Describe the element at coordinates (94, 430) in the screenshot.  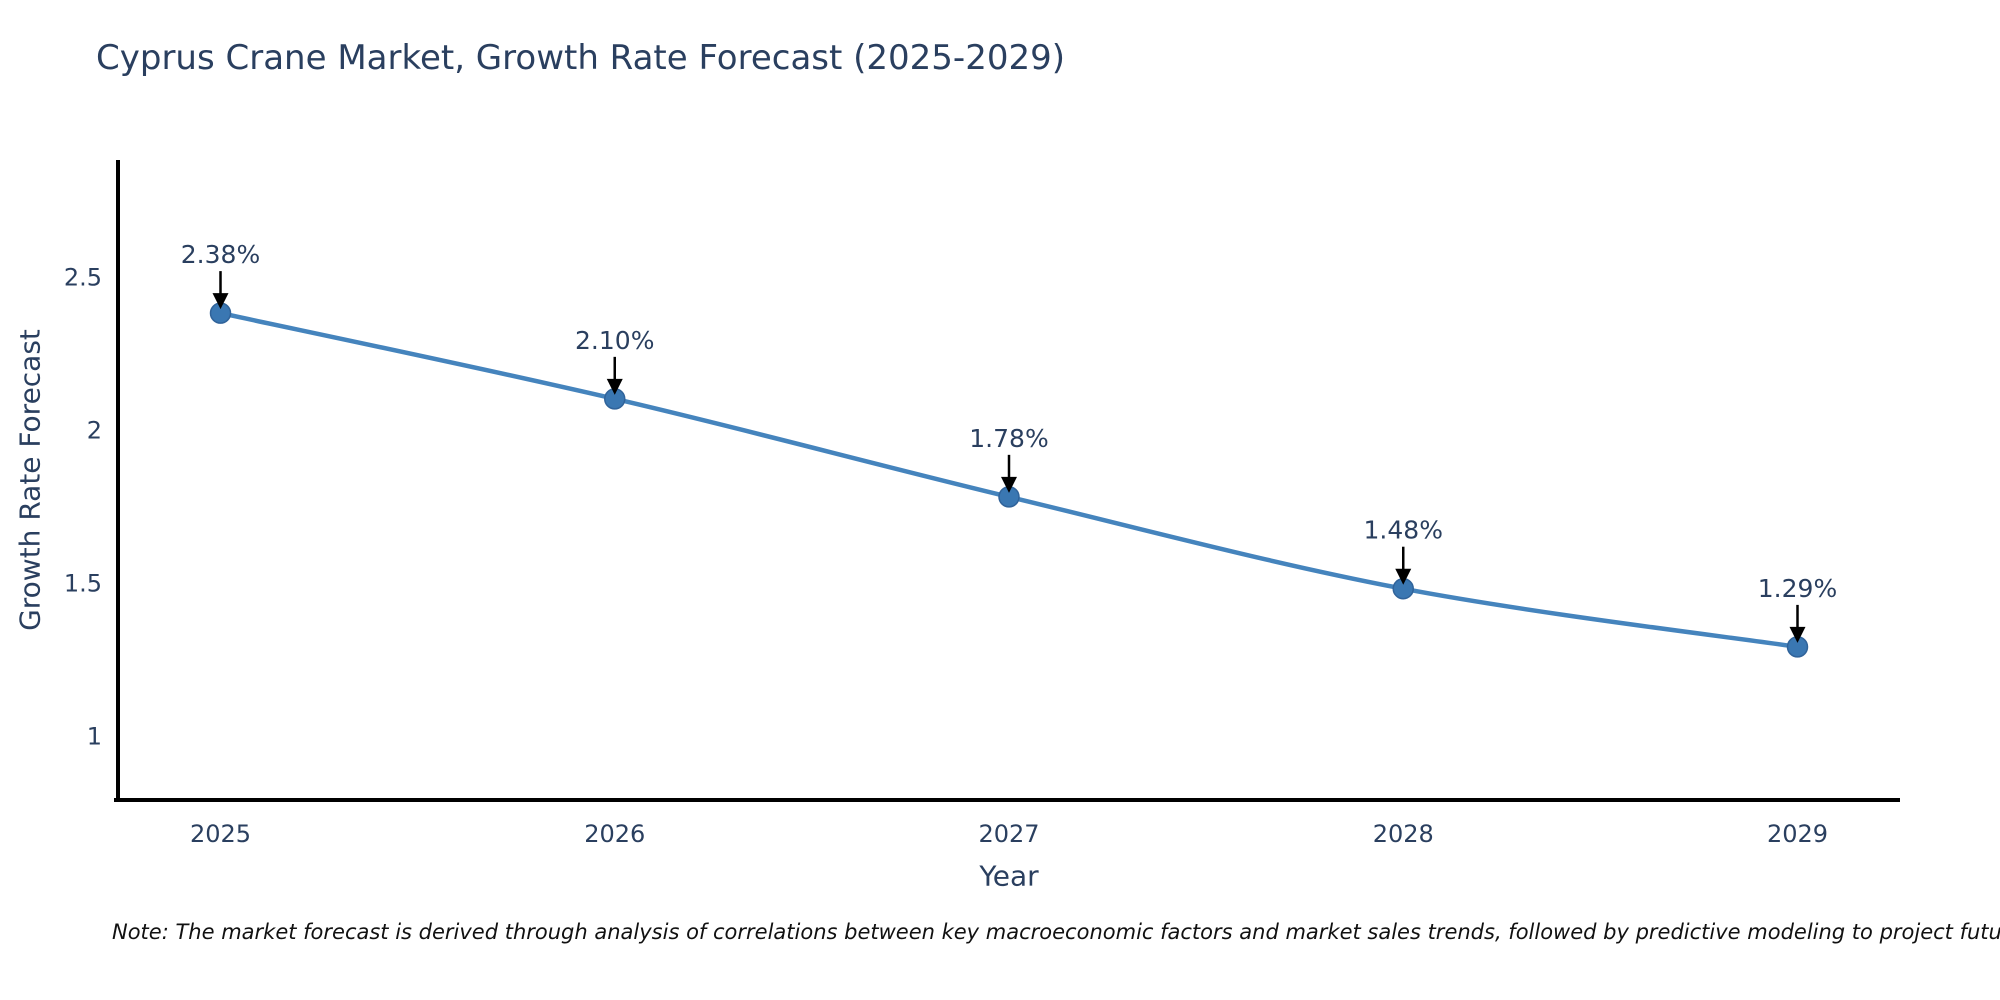
I see `y-tick-label: 2` at that location.